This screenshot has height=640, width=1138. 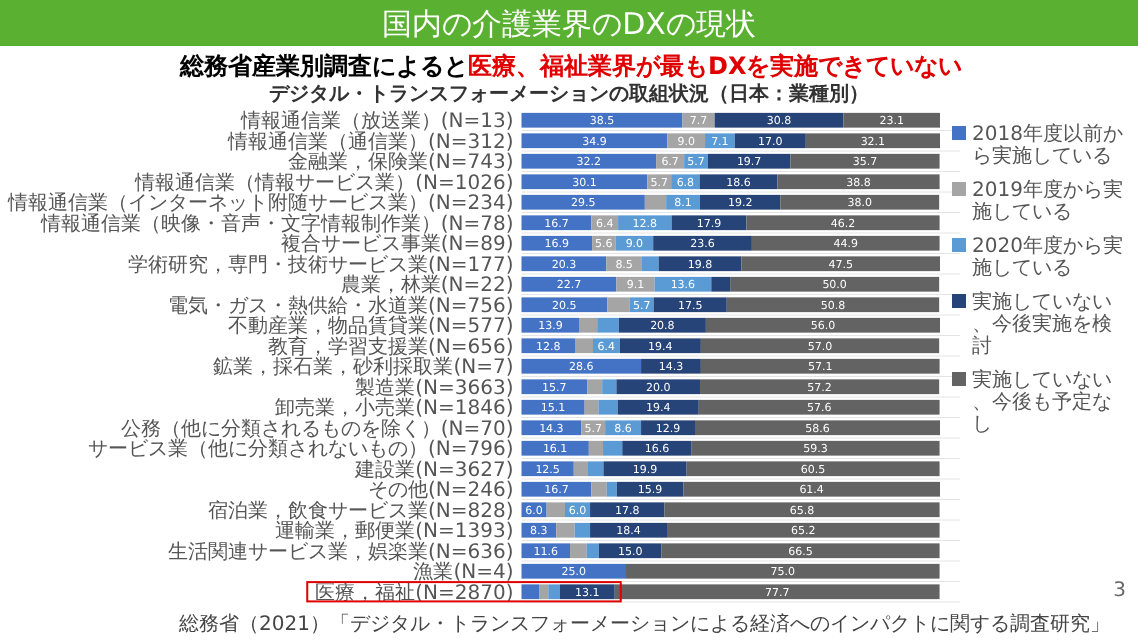 What do you see at coordinates (394, 531) in the screenshot?
I see `y-tick-label: 運輸業，郵便業(N=1393)` at bounding box center [394, 531].